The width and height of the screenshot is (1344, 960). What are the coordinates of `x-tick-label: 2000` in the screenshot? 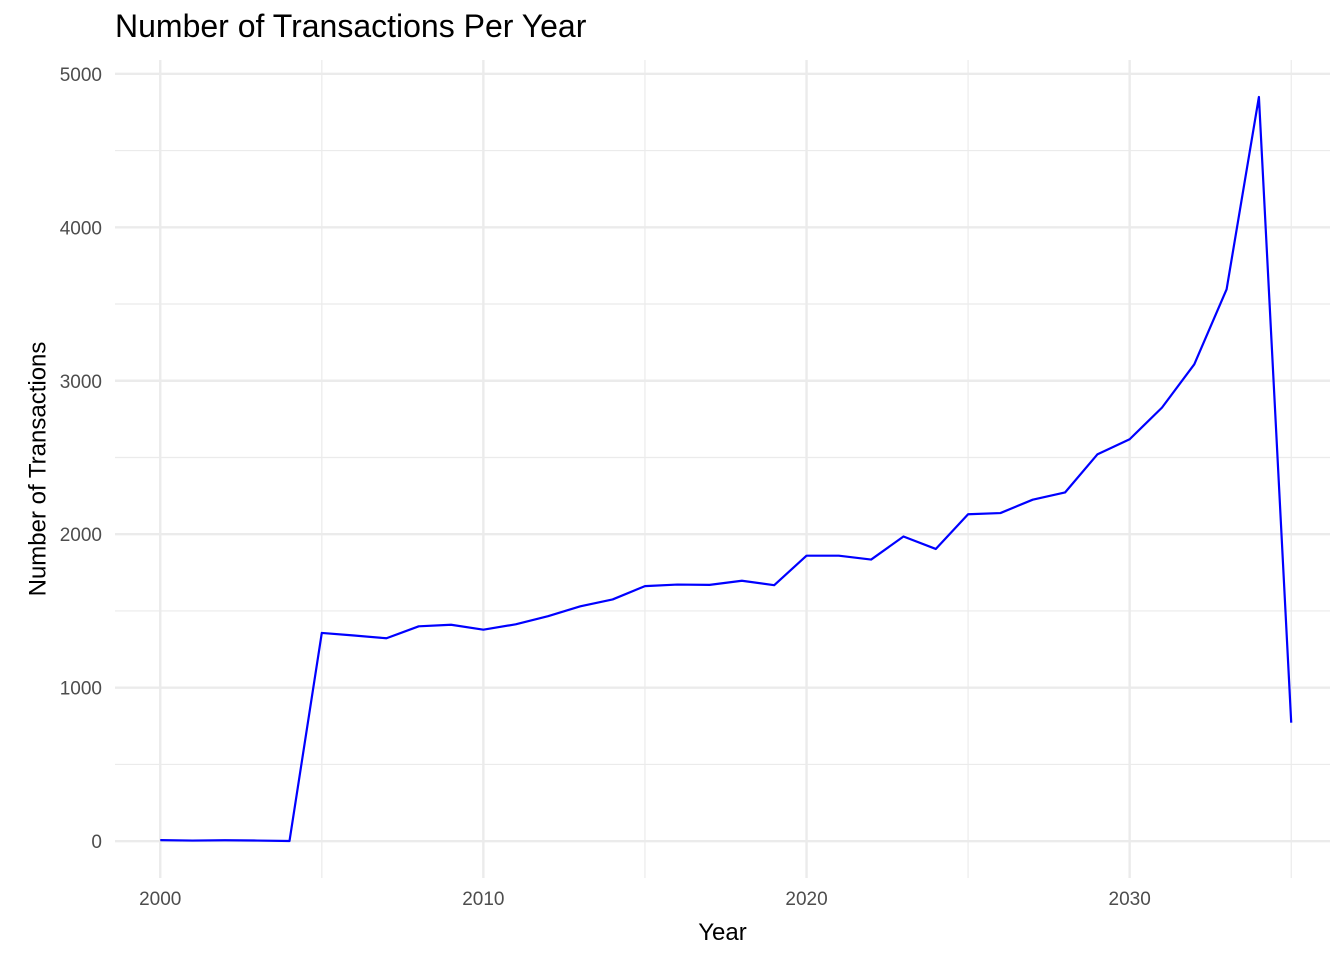 It's located at (160, 899).